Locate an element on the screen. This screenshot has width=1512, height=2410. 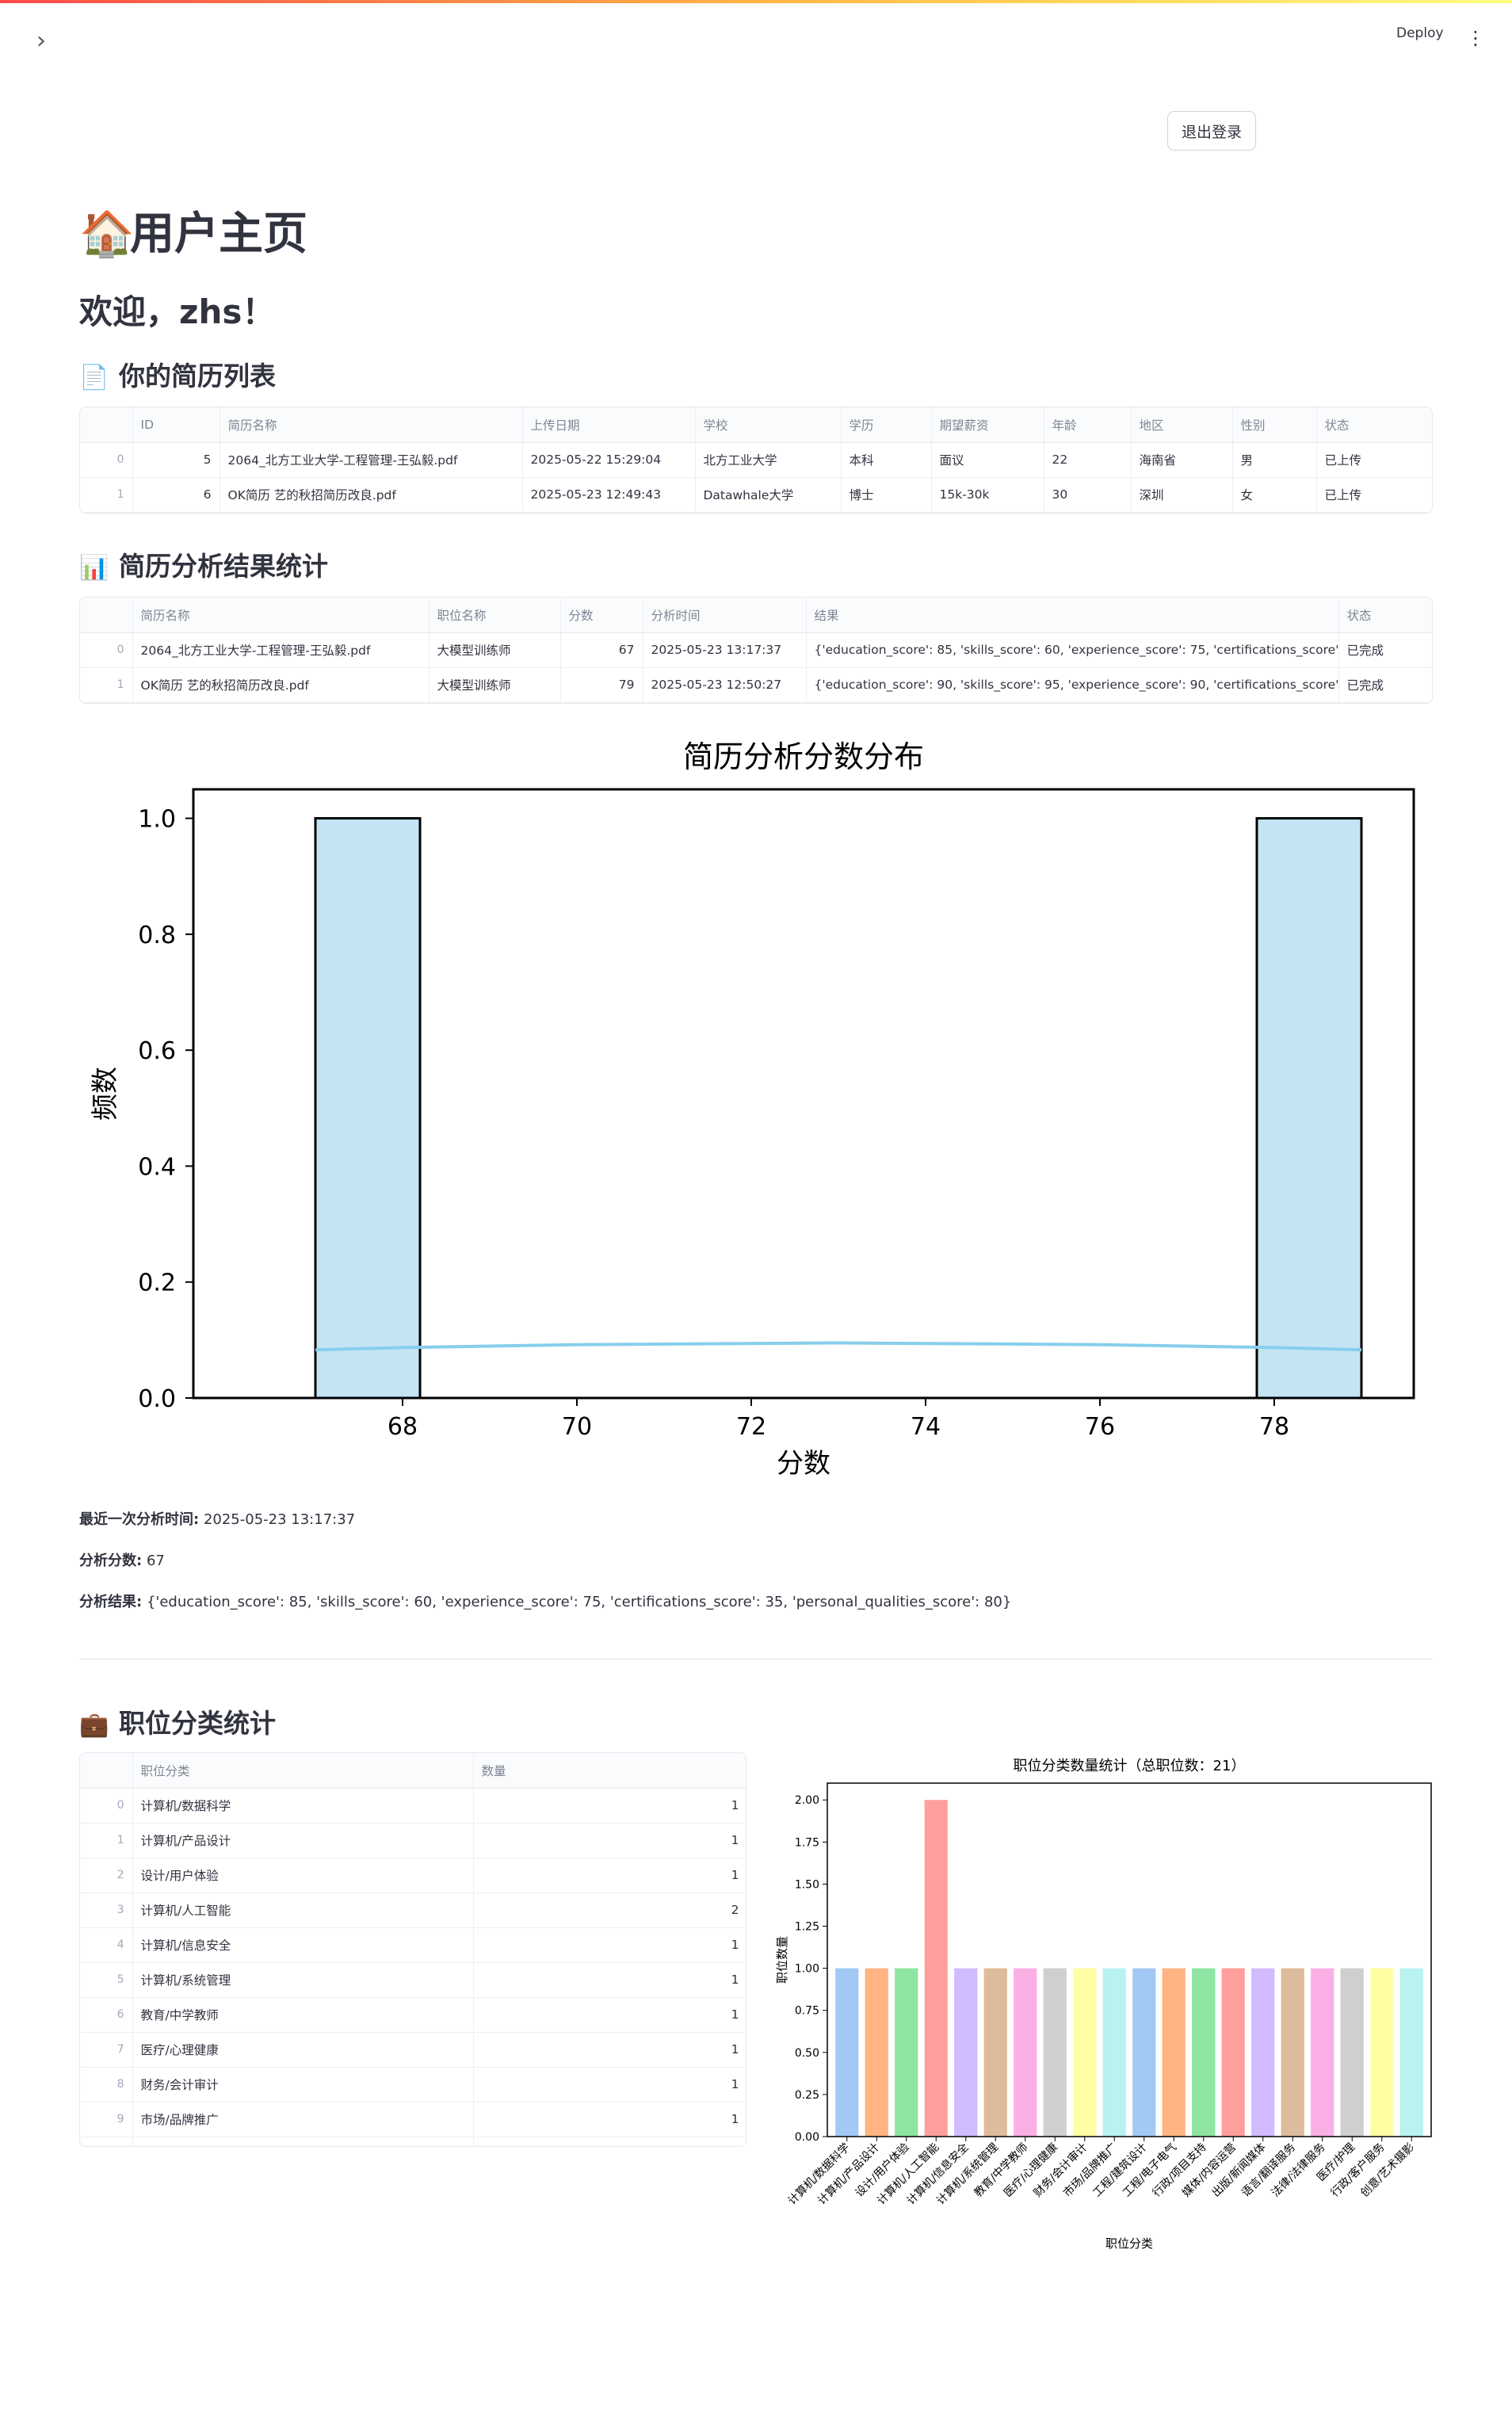
table-cell: 医疗/心理健康 is located at coordinates (303, 2050).